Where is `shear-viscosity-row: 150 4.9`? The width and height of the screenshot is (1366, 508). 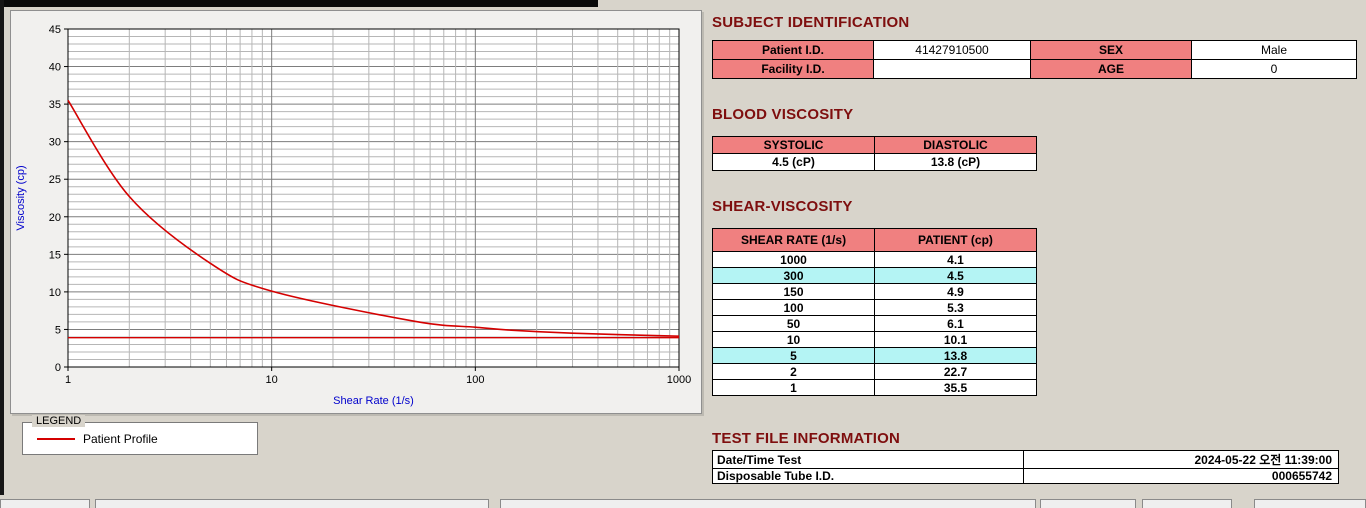 shear-viscosity-row: 150 4.9 is located at coordinates (874, 291).